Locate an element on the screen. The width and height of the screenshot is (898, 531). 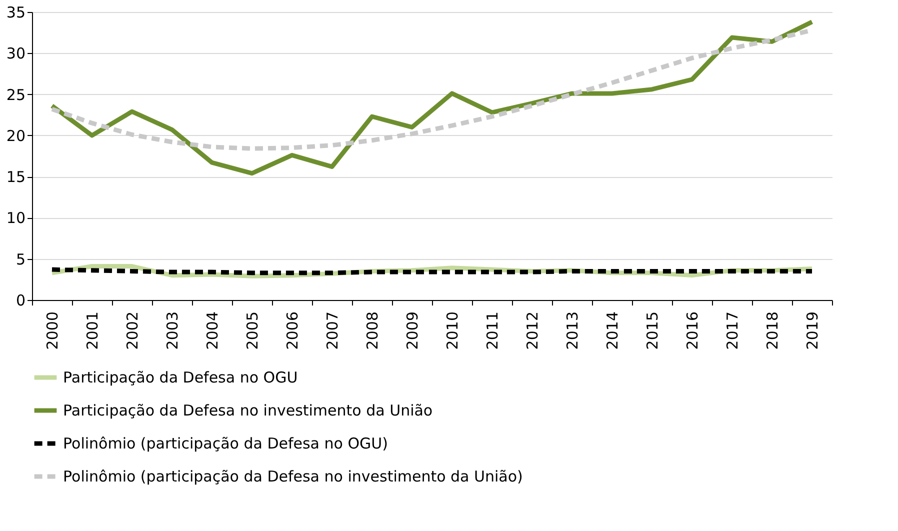
y-tick-label: 30 is located at coordinates (16, 53).